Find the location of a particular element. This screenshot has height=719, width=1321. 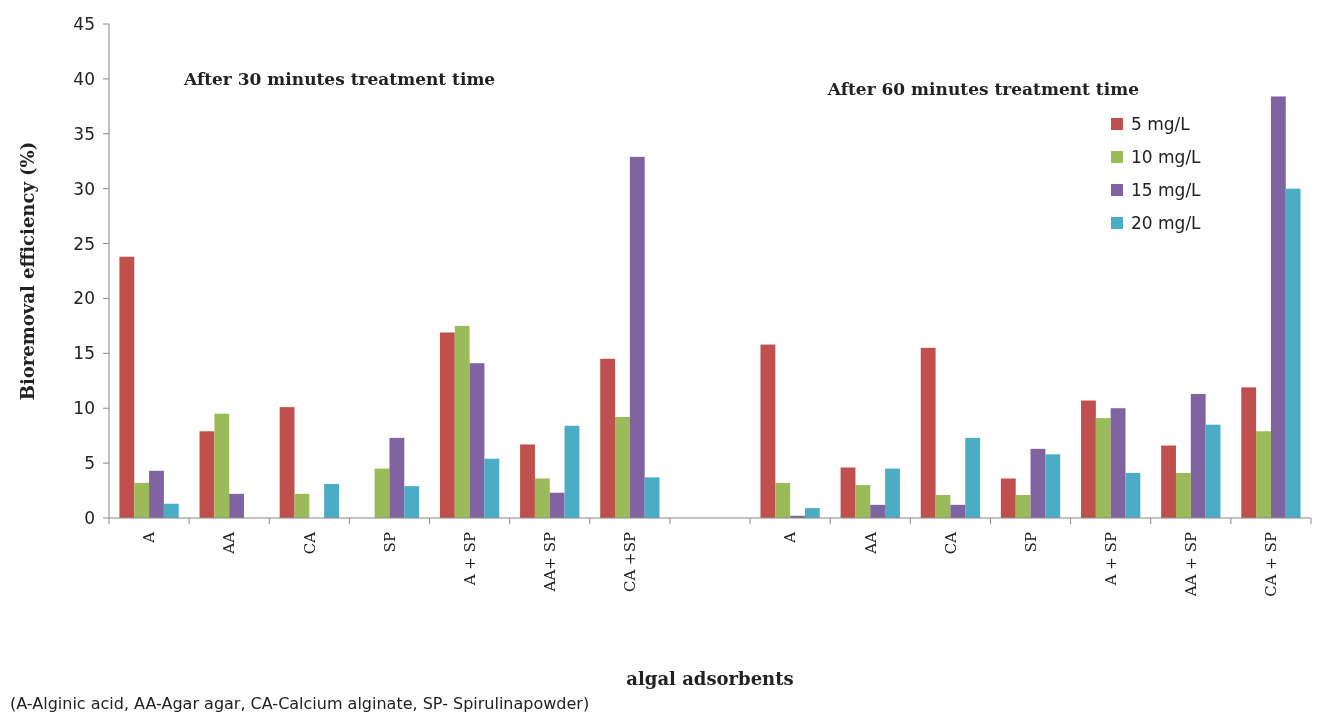

legend-label: 10 mg/L is located at coordinates (1166, 156).